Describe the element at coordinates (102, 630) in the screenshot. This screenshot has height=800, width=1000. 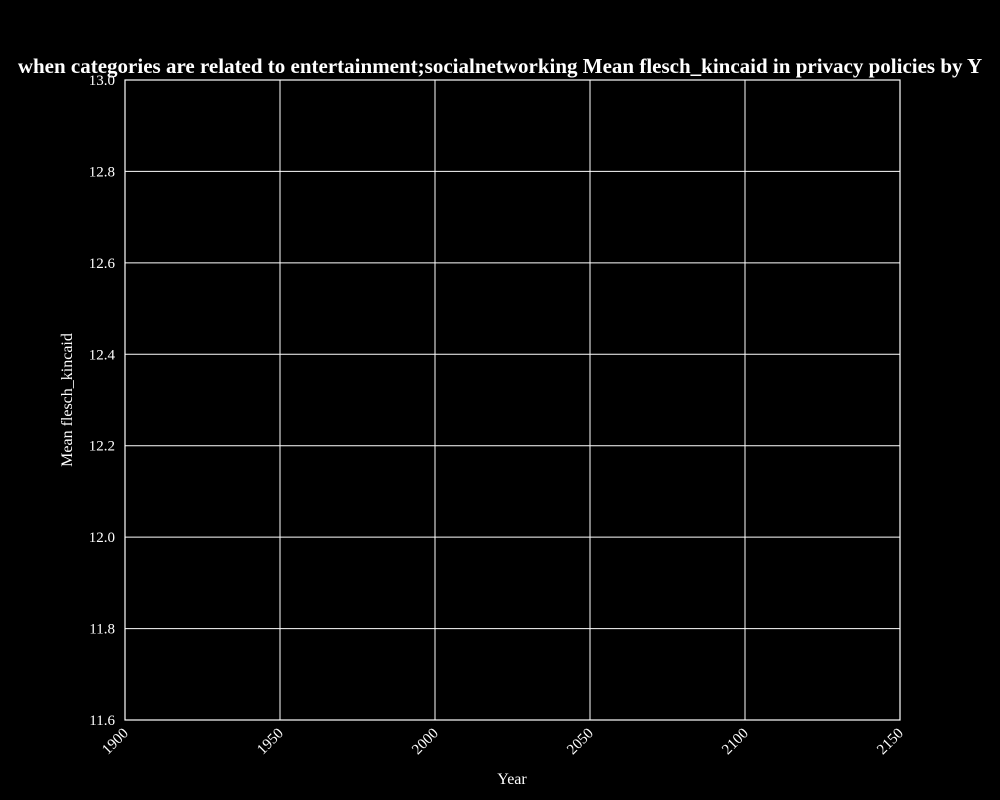
I see `y-tick-label: 11.8` at that location.